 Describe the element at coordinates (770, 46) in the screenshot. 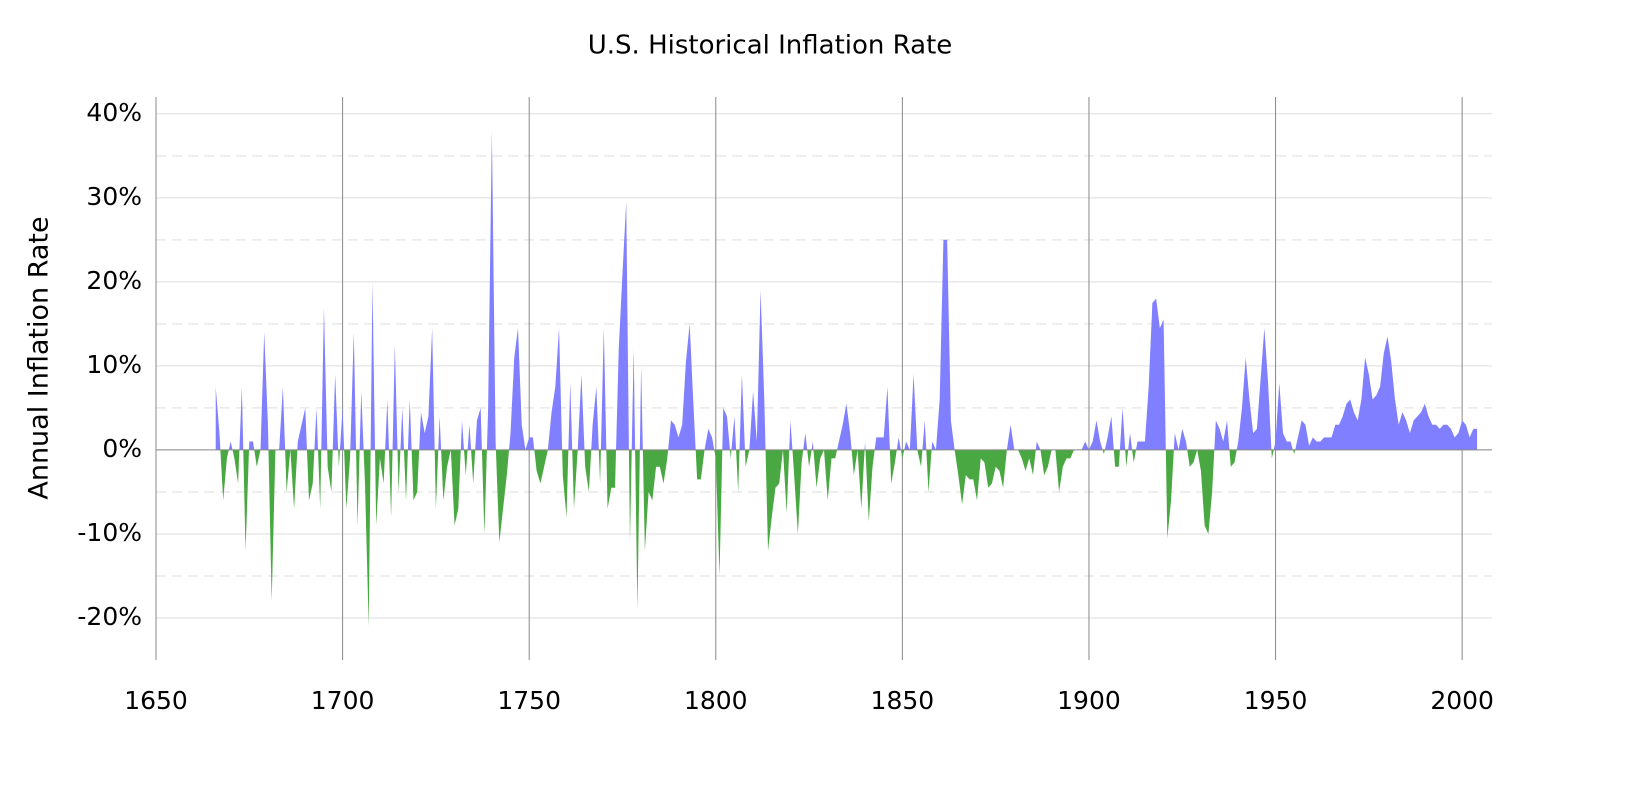

I see `chart-title: U.S. Historical Inflation Rate` at that location.